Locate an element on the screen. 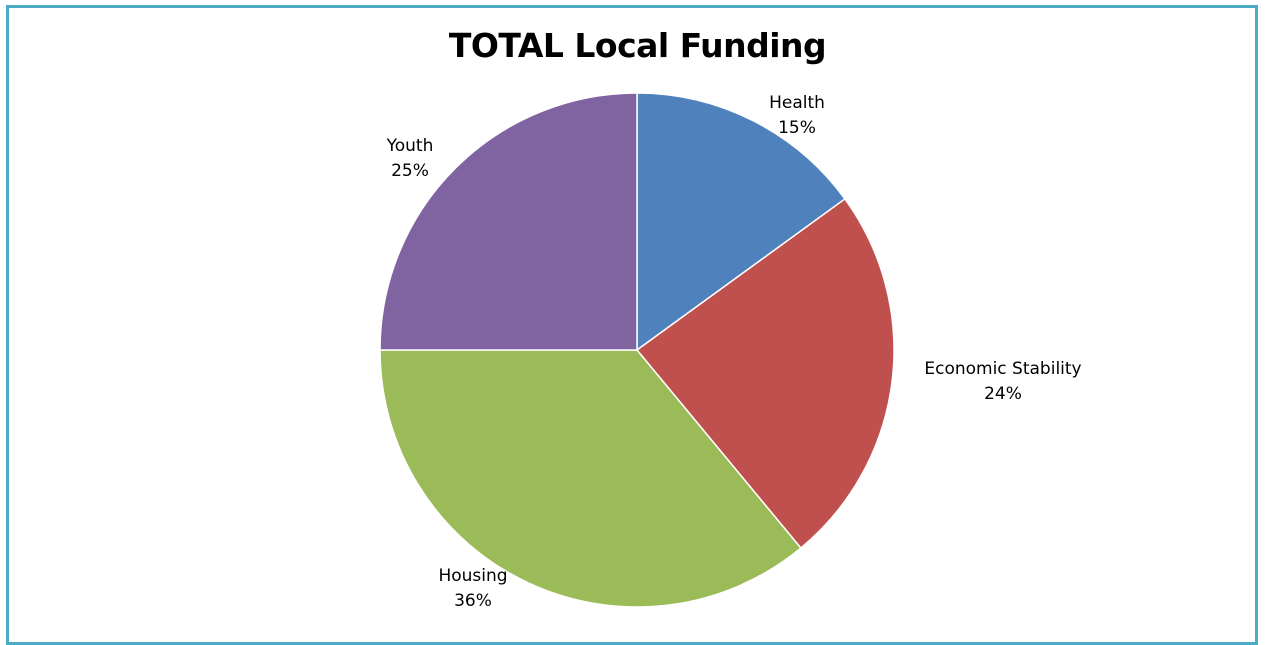  chart-title: TOTAL Local Funding is located at coordinates (637, 45).